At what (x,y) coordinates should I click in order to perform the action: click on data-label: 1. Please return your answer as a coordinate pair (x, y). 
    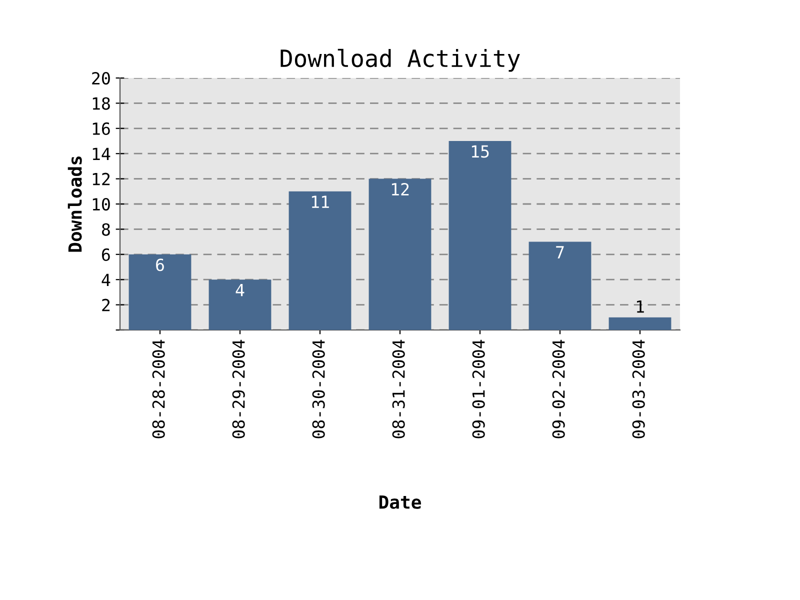
    Looking at the image, I should click on (640, 306).